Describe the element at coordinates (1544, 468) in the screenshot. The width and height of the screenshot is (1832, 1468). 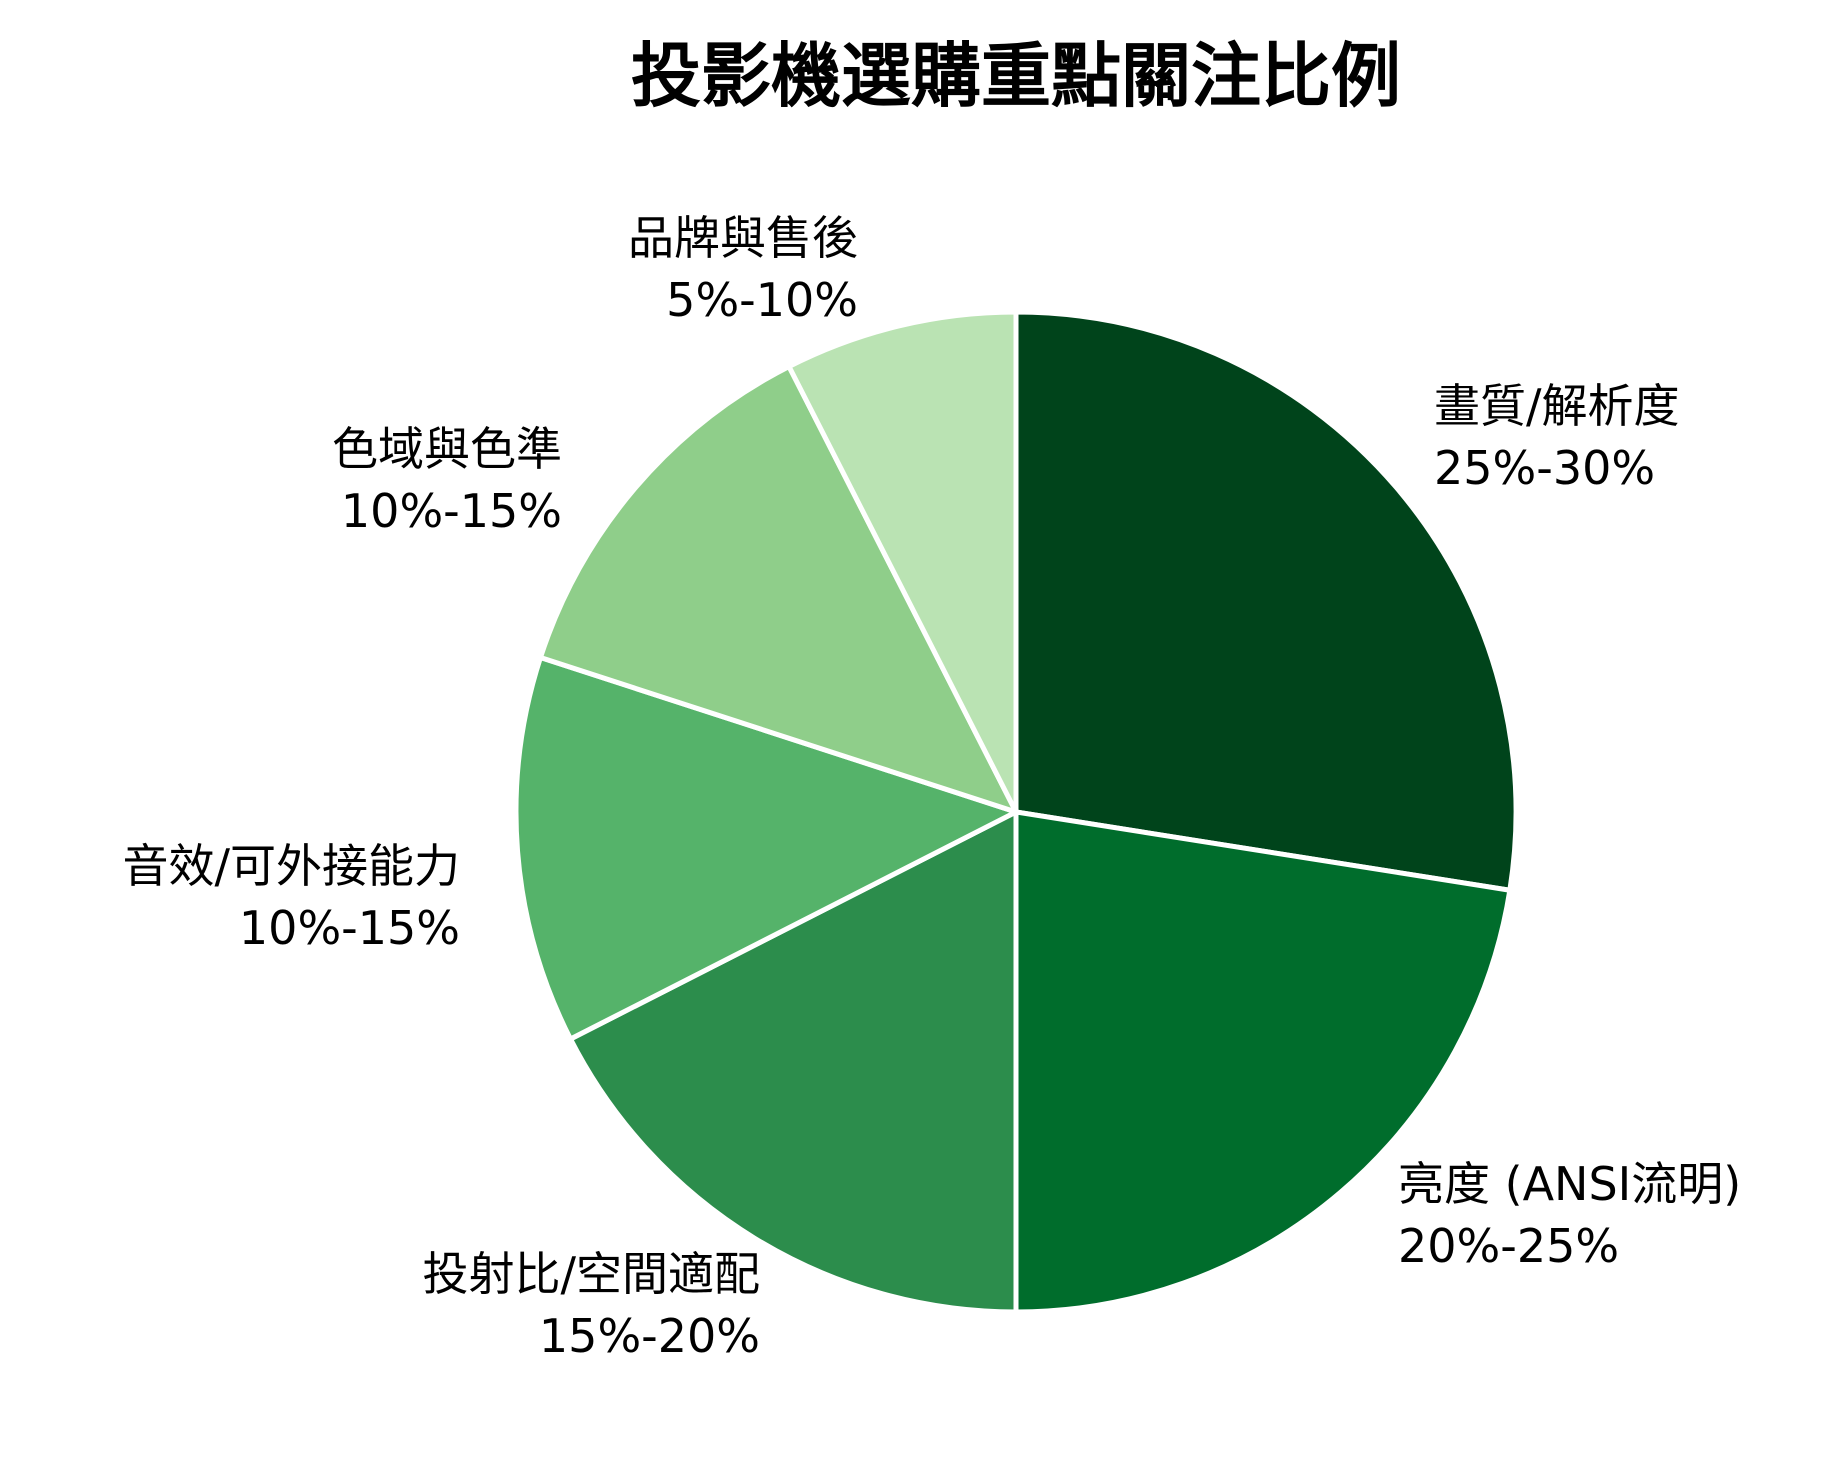
I see `slice-value-1: 25%-30%` at that location.